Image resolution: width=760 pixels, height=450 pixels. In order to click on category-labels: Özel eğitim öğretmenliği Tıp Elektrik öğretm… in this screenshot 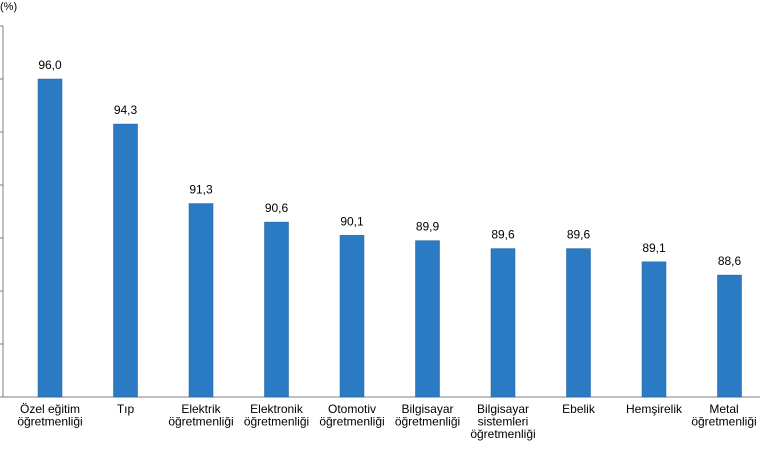, I will do `click(386, 421)`.